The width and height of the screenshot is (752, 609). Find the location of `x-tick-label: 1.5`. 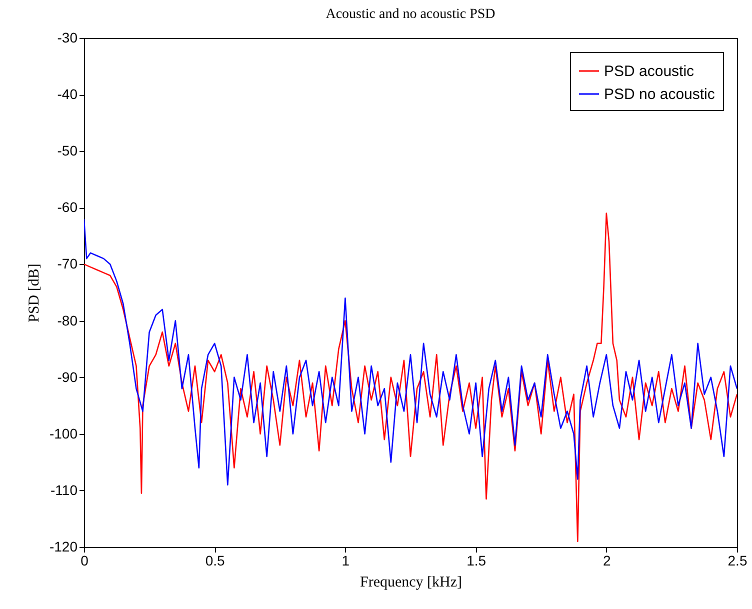

x-tick-label: 1.5 is located at coordinates (476, 560).